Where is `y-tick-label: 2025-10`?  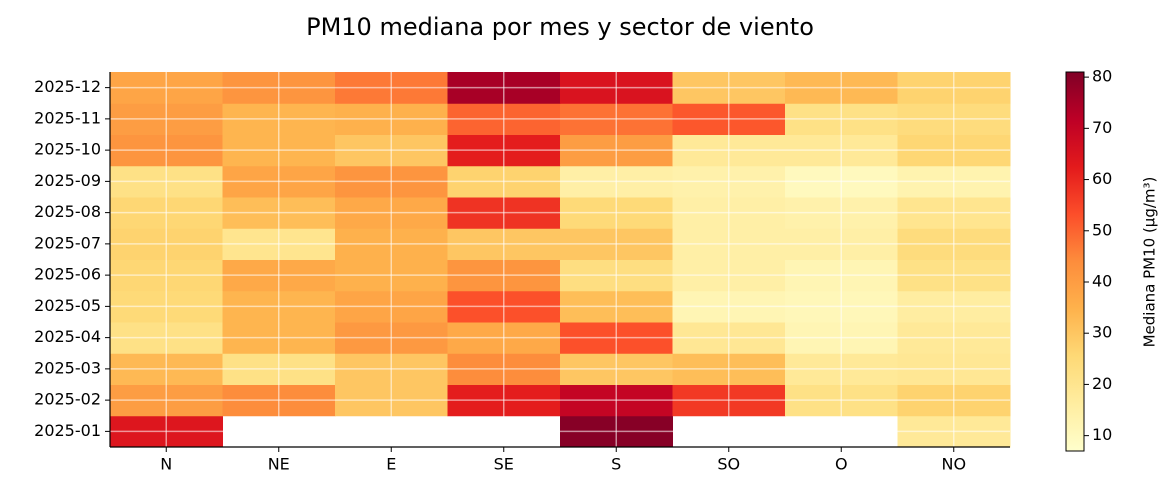
y-tick-label: 2025-10 is located at coordinates (67, 149).